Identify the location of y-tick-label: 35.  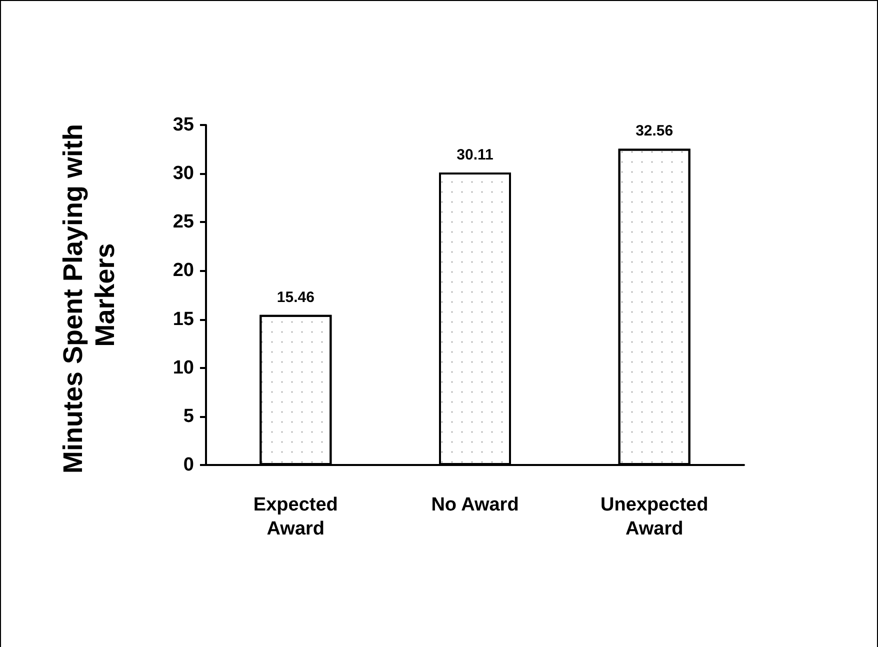
(183, 125).